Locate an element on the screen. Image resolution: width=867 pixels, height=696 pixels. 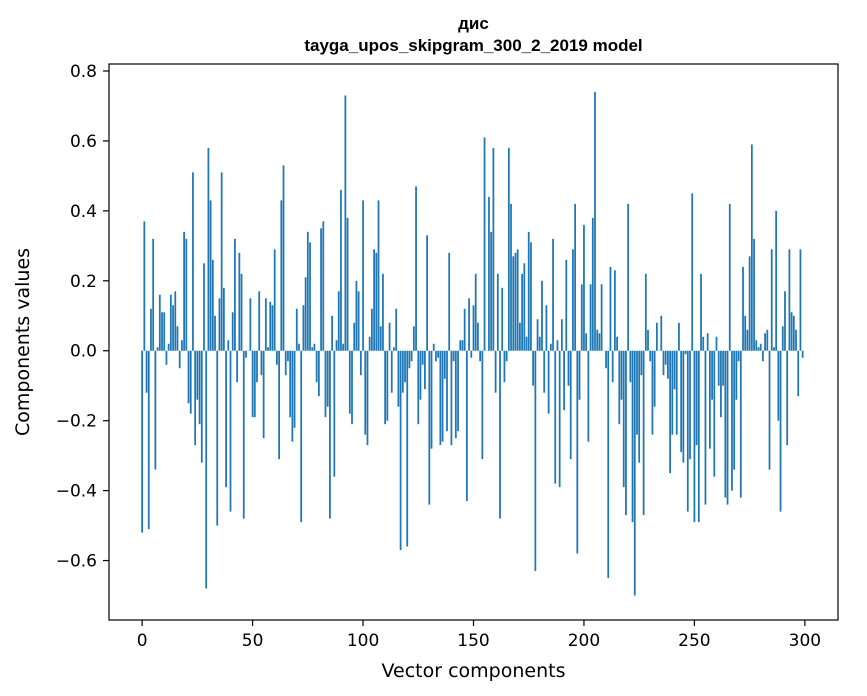
y-tick-label: −0.6 is located at coordinates (76, 562).